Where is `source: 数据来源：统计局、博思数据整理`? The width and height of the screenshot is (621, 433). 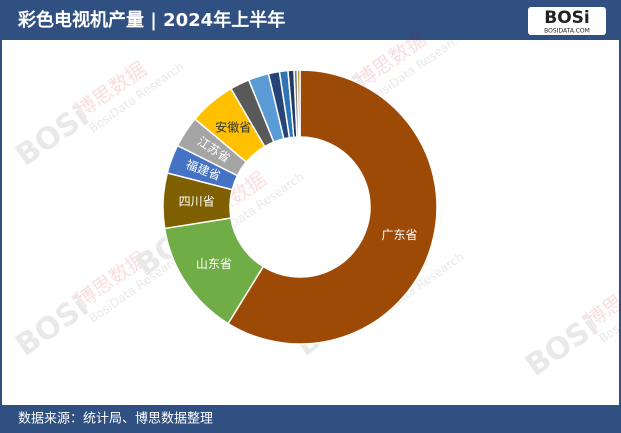 source: 数据来源：统计局、博思数据整理 is located at coordinates (115, 419).